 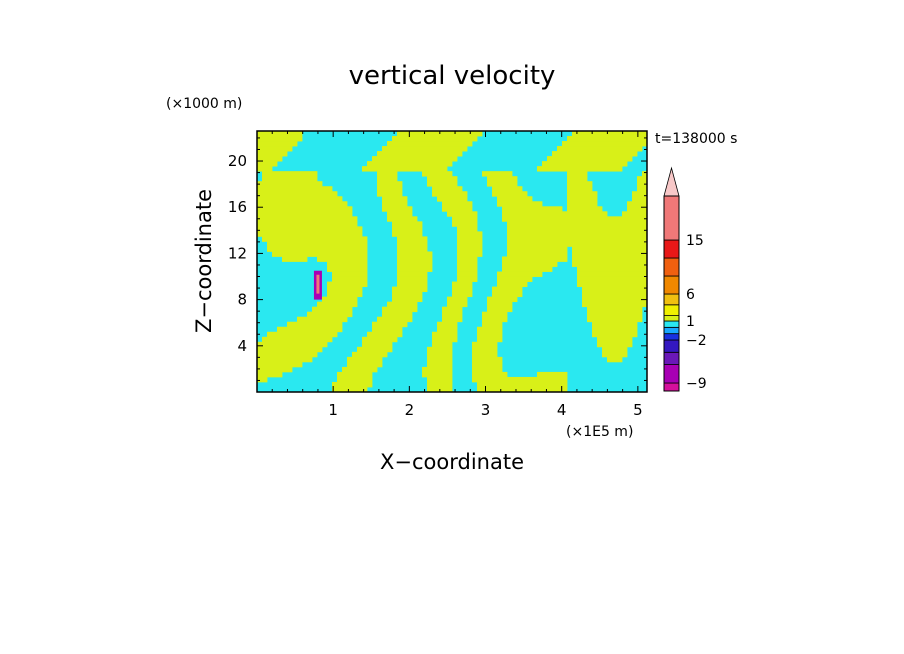 I want to click on colorbar: −9 −2 1 6 15, so click(x=685, y=279).